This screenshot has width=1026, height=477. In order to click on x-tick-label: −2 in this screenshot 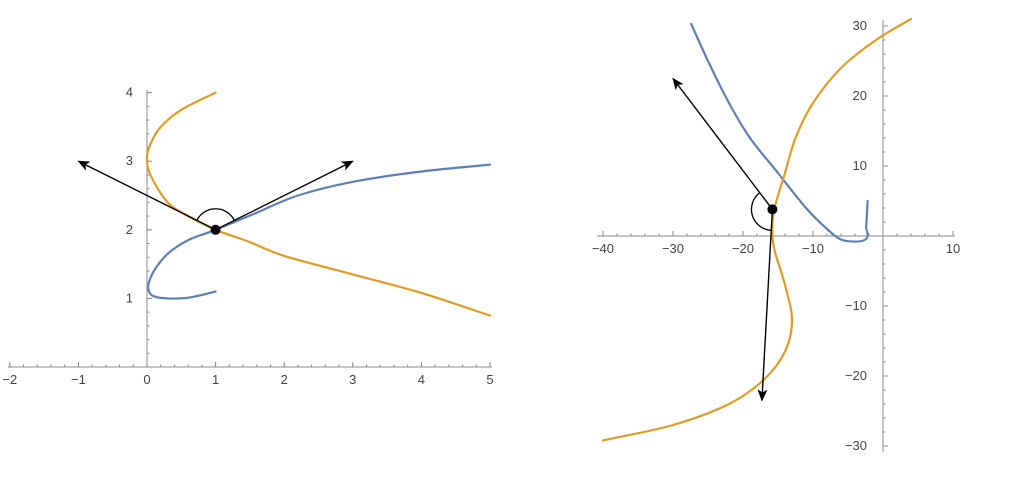, I will do `click(9, 379)`.